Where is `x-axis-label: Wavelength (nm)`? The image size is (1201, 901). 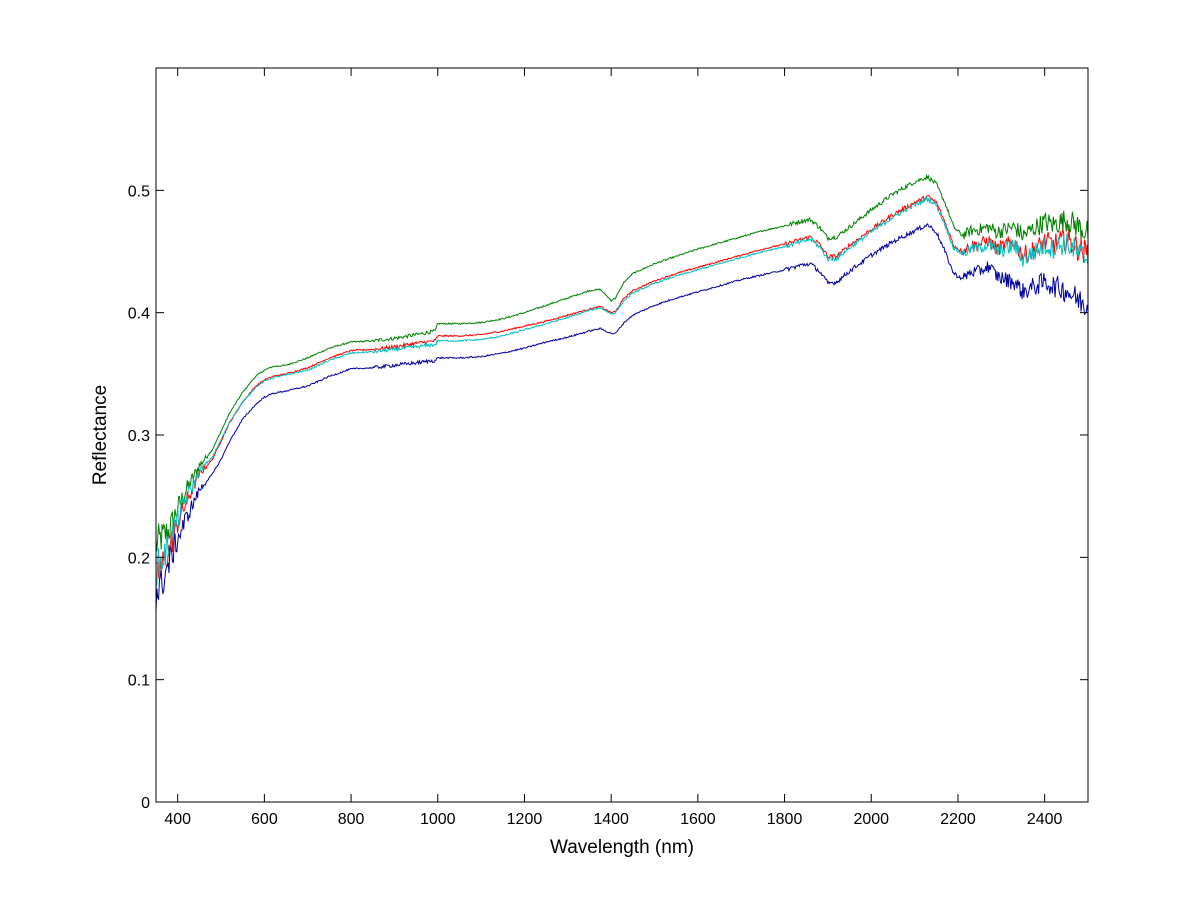
x-axis-label: Wavelength (nm) is located at coordinates (622, 847).